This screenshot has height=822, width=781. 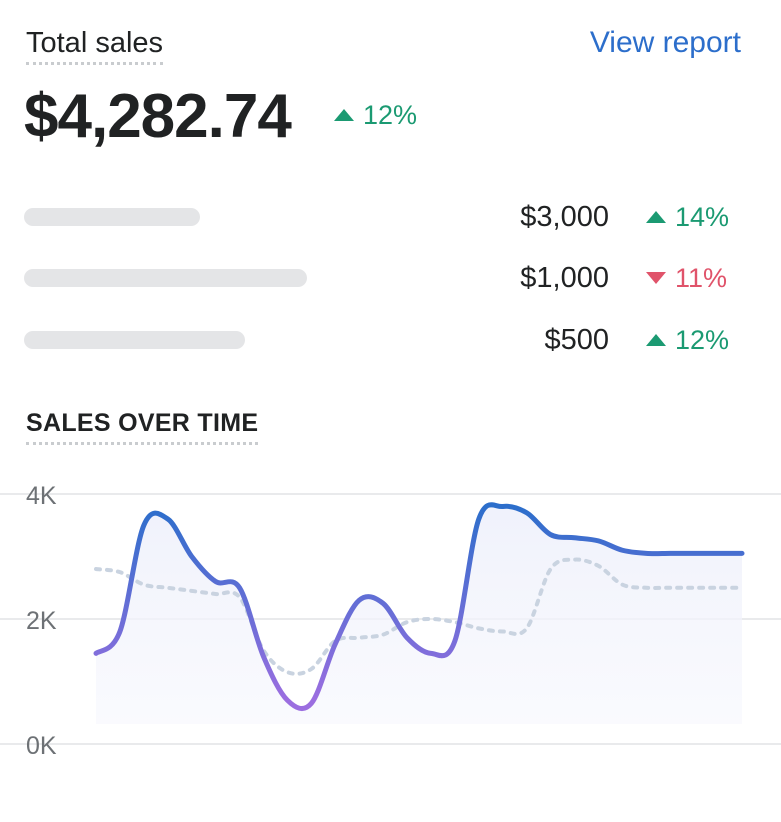 I want to click on total-change-value: 12%, so click(x=390, y=115).